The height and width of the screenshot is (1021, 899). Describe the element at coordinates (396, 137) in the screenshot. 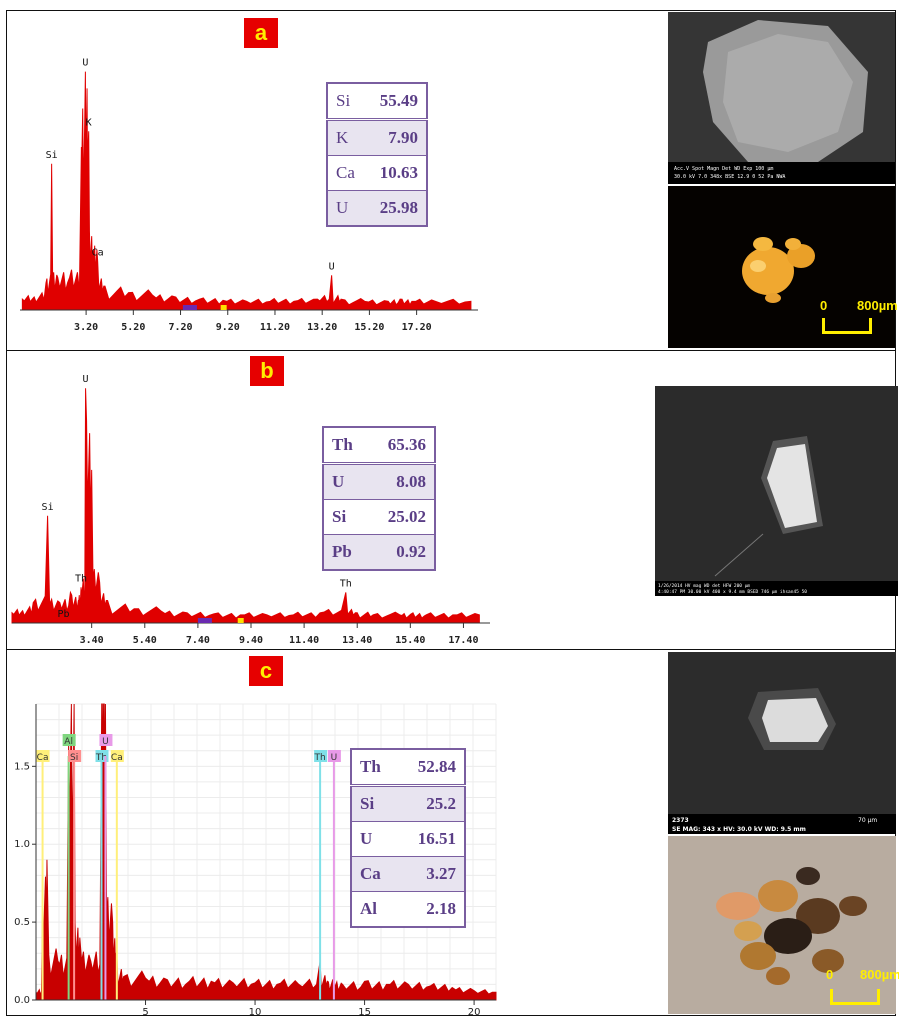

I see `element-value: 7.90` at that location.